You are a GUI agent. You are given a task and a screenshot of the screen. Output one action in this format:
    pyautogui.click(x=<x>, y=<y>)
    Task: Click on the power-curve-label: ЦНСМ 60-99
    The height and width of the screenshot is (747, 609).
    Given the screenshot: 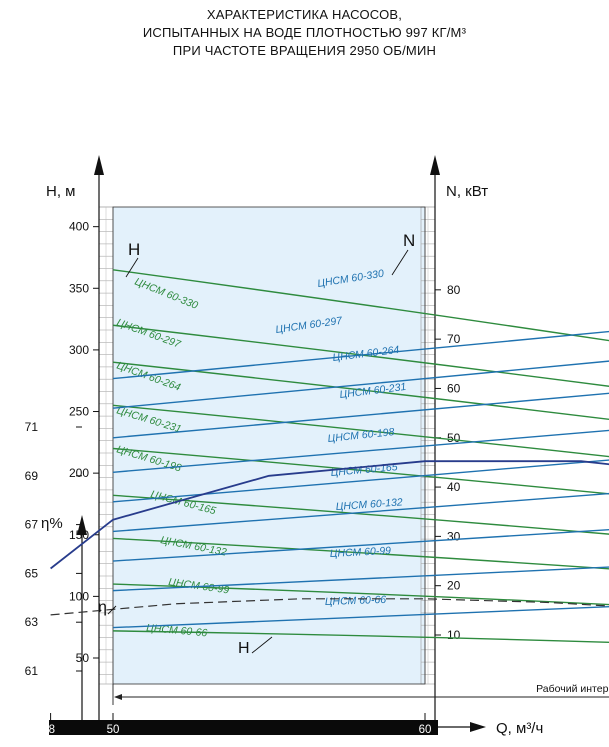 What is the action you would take?
    pyautogui.click(x=361, y=552)
    